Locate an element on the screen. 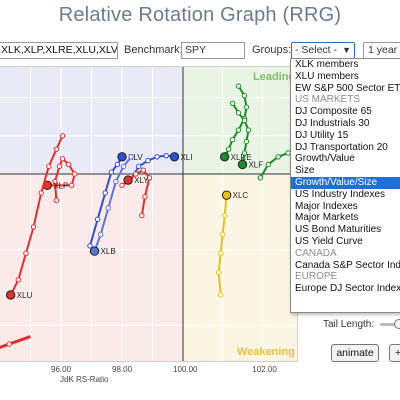 Image resolution: width=400 pixels, height=400 pixels. period-select: 1 year is located at coordinates (381, 50).